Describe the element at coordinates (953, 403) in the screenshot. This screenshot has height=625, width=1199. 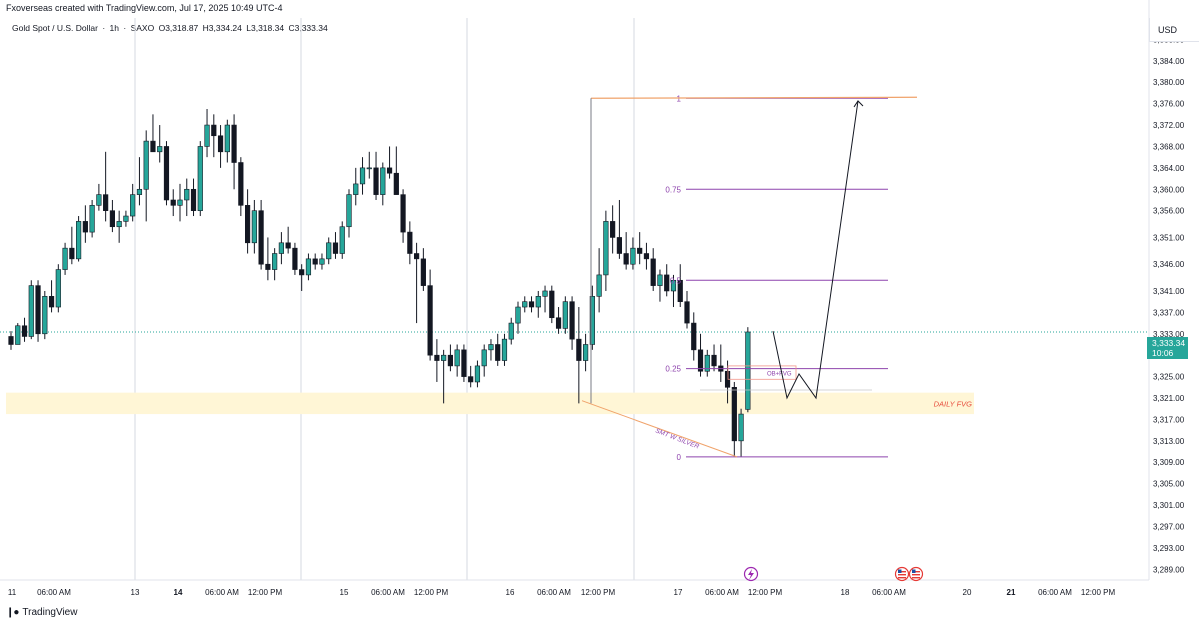
I see `daily-fvg-label: DAILY FVG` at that location.